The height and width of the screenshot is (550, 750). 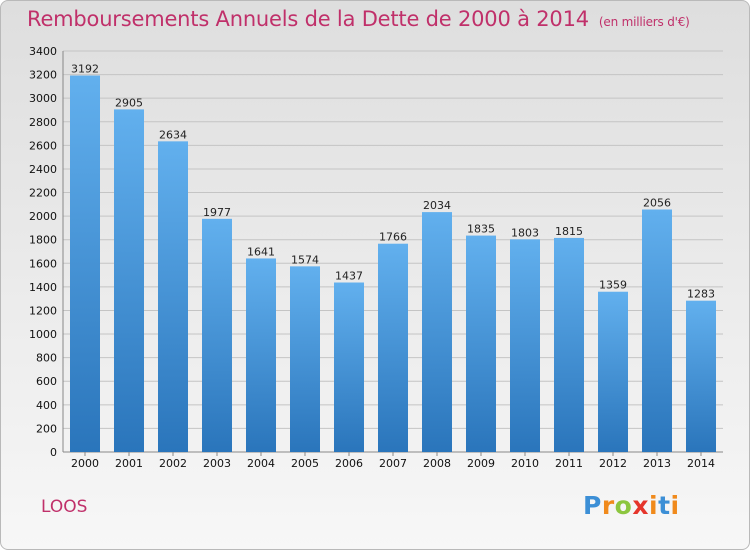 What do you see at coordinates (631, 505) in the screenshot?
I see `proxiti-logo: Proxiti` at bounding box center [631, 505].